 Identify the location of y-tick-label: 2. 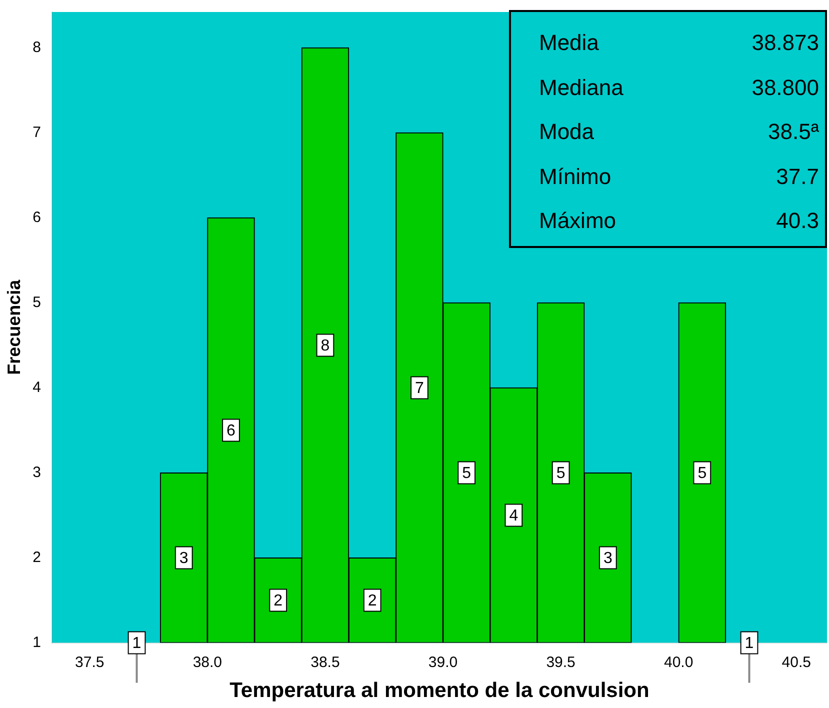
(36, 557).